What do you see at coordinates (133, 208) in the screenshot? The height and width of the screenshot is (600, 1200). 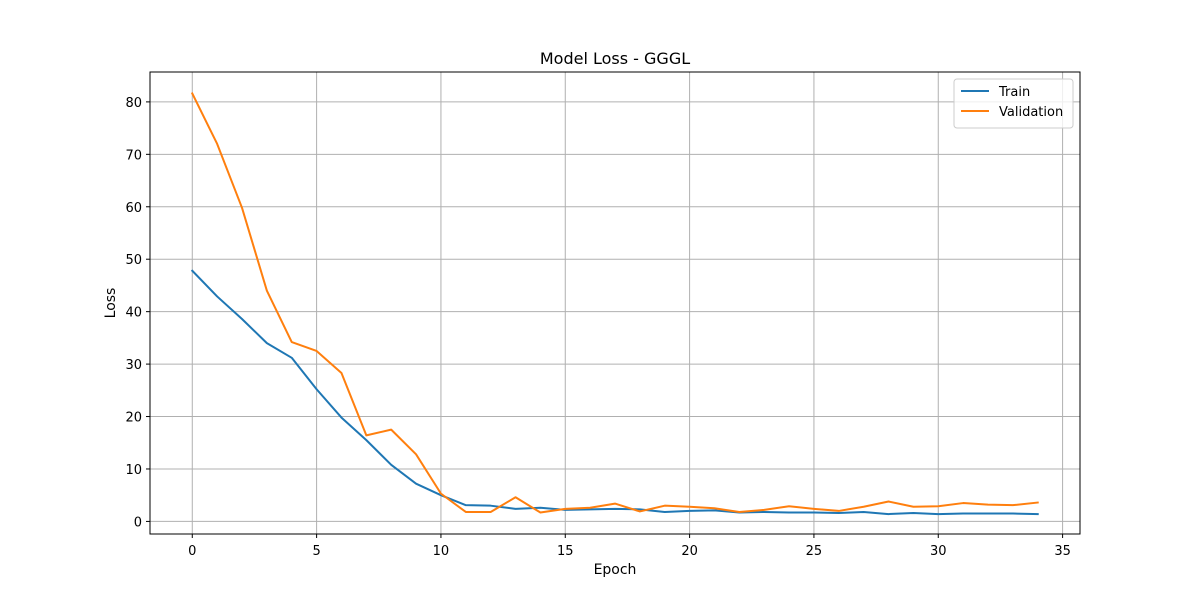 I see `y-tick-label: 60` at bounding box center [133, 208].